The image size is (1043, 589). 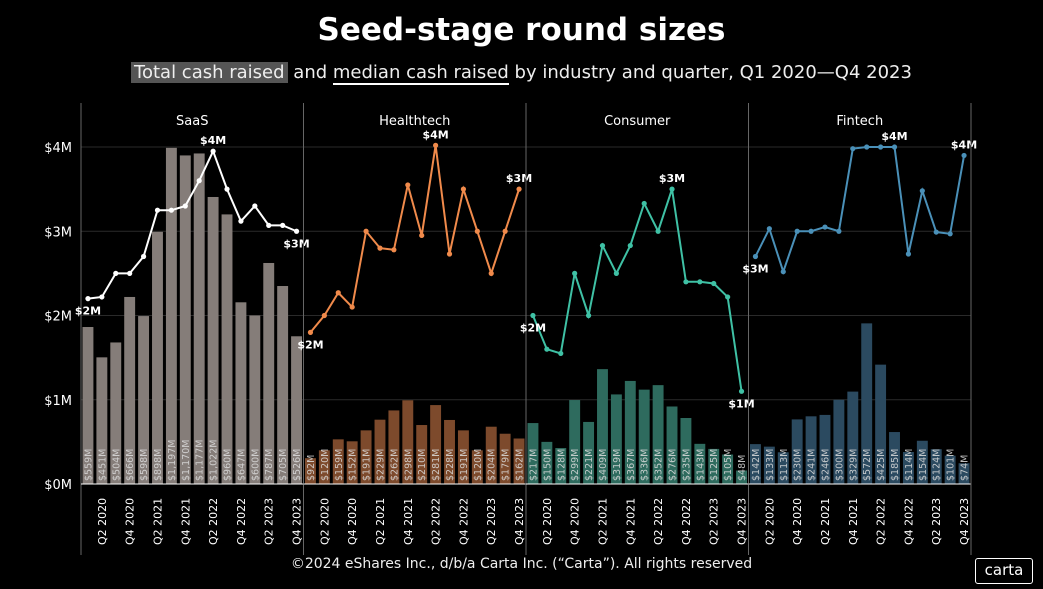 What do you see at coordinates (519, 178) in the screenshot?
I see `median-annotation: $3M` at bounding box center [519, 178].